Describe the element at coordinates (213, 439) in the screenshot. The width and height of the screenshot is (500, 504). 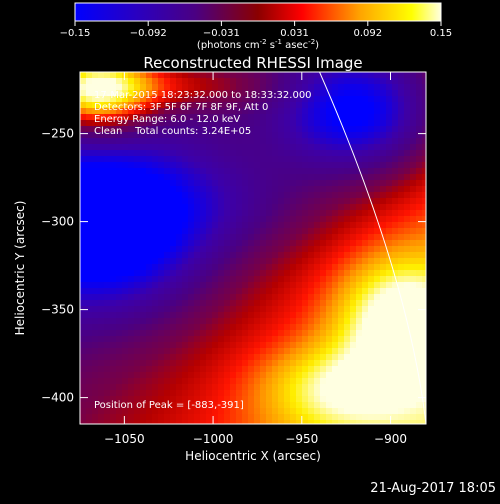
I see `x-tick-label: −1000` at that location.